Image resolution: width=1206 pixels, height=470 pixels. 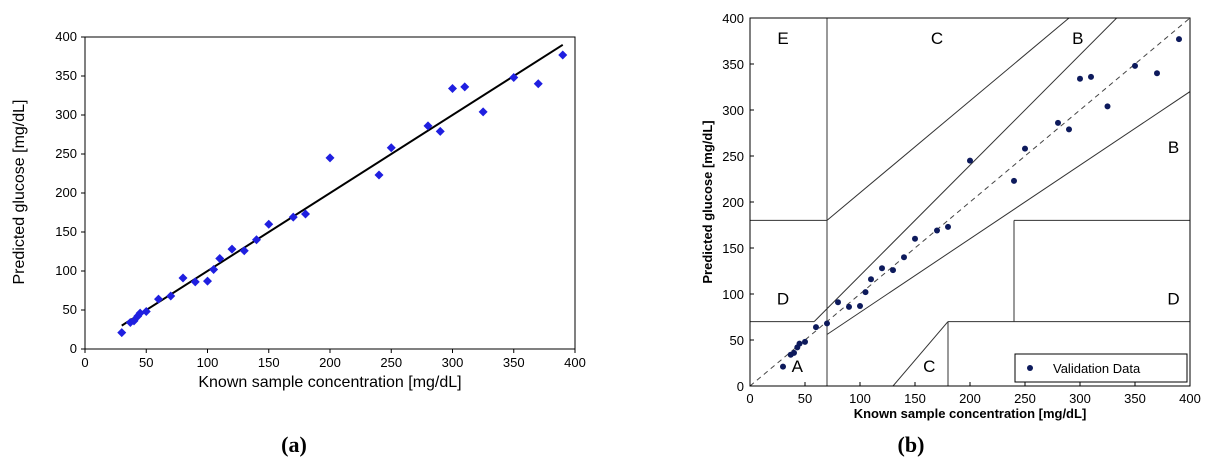 I want to click on legend-label: Validation Data, so click(x=1097, y=368).